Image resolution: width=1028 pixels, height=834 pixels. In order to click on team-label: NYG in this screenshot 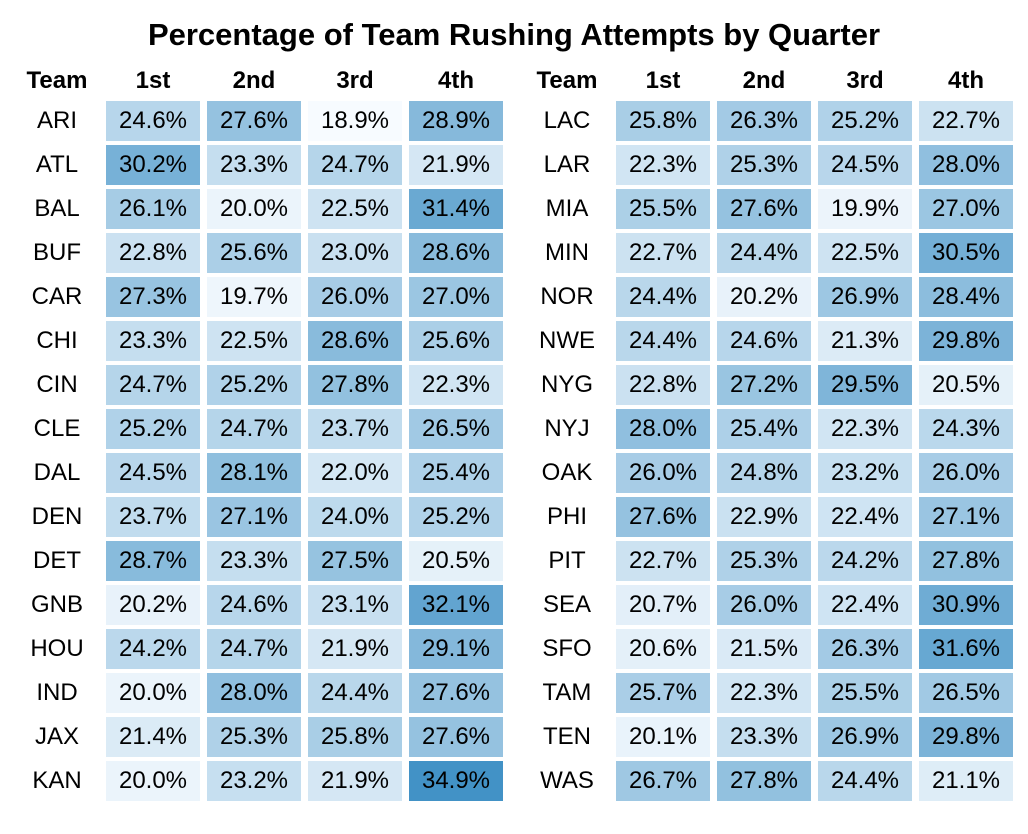, I will do `click(566, 384)`.